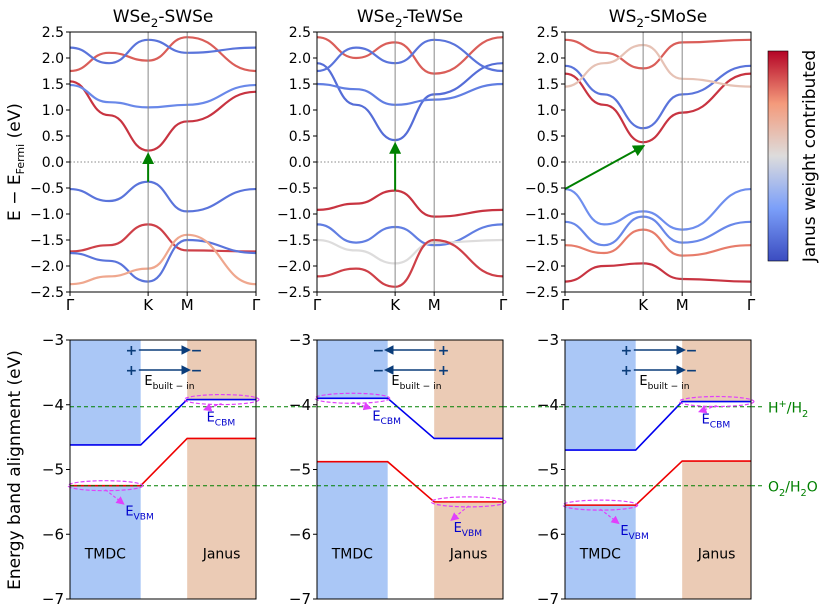 The width and height of the screenshot is (831, 613). What do you see at coordinates (716, 371) in the screenshot?
I see `janus-block-upper` at bounding box center [716, 371].